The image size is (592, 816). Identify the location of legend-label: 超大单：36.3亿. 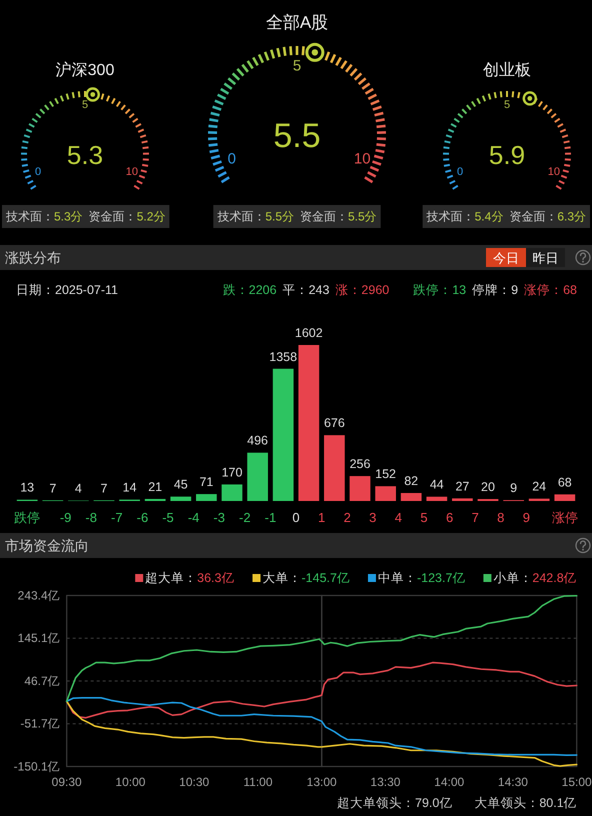
(190, 578).